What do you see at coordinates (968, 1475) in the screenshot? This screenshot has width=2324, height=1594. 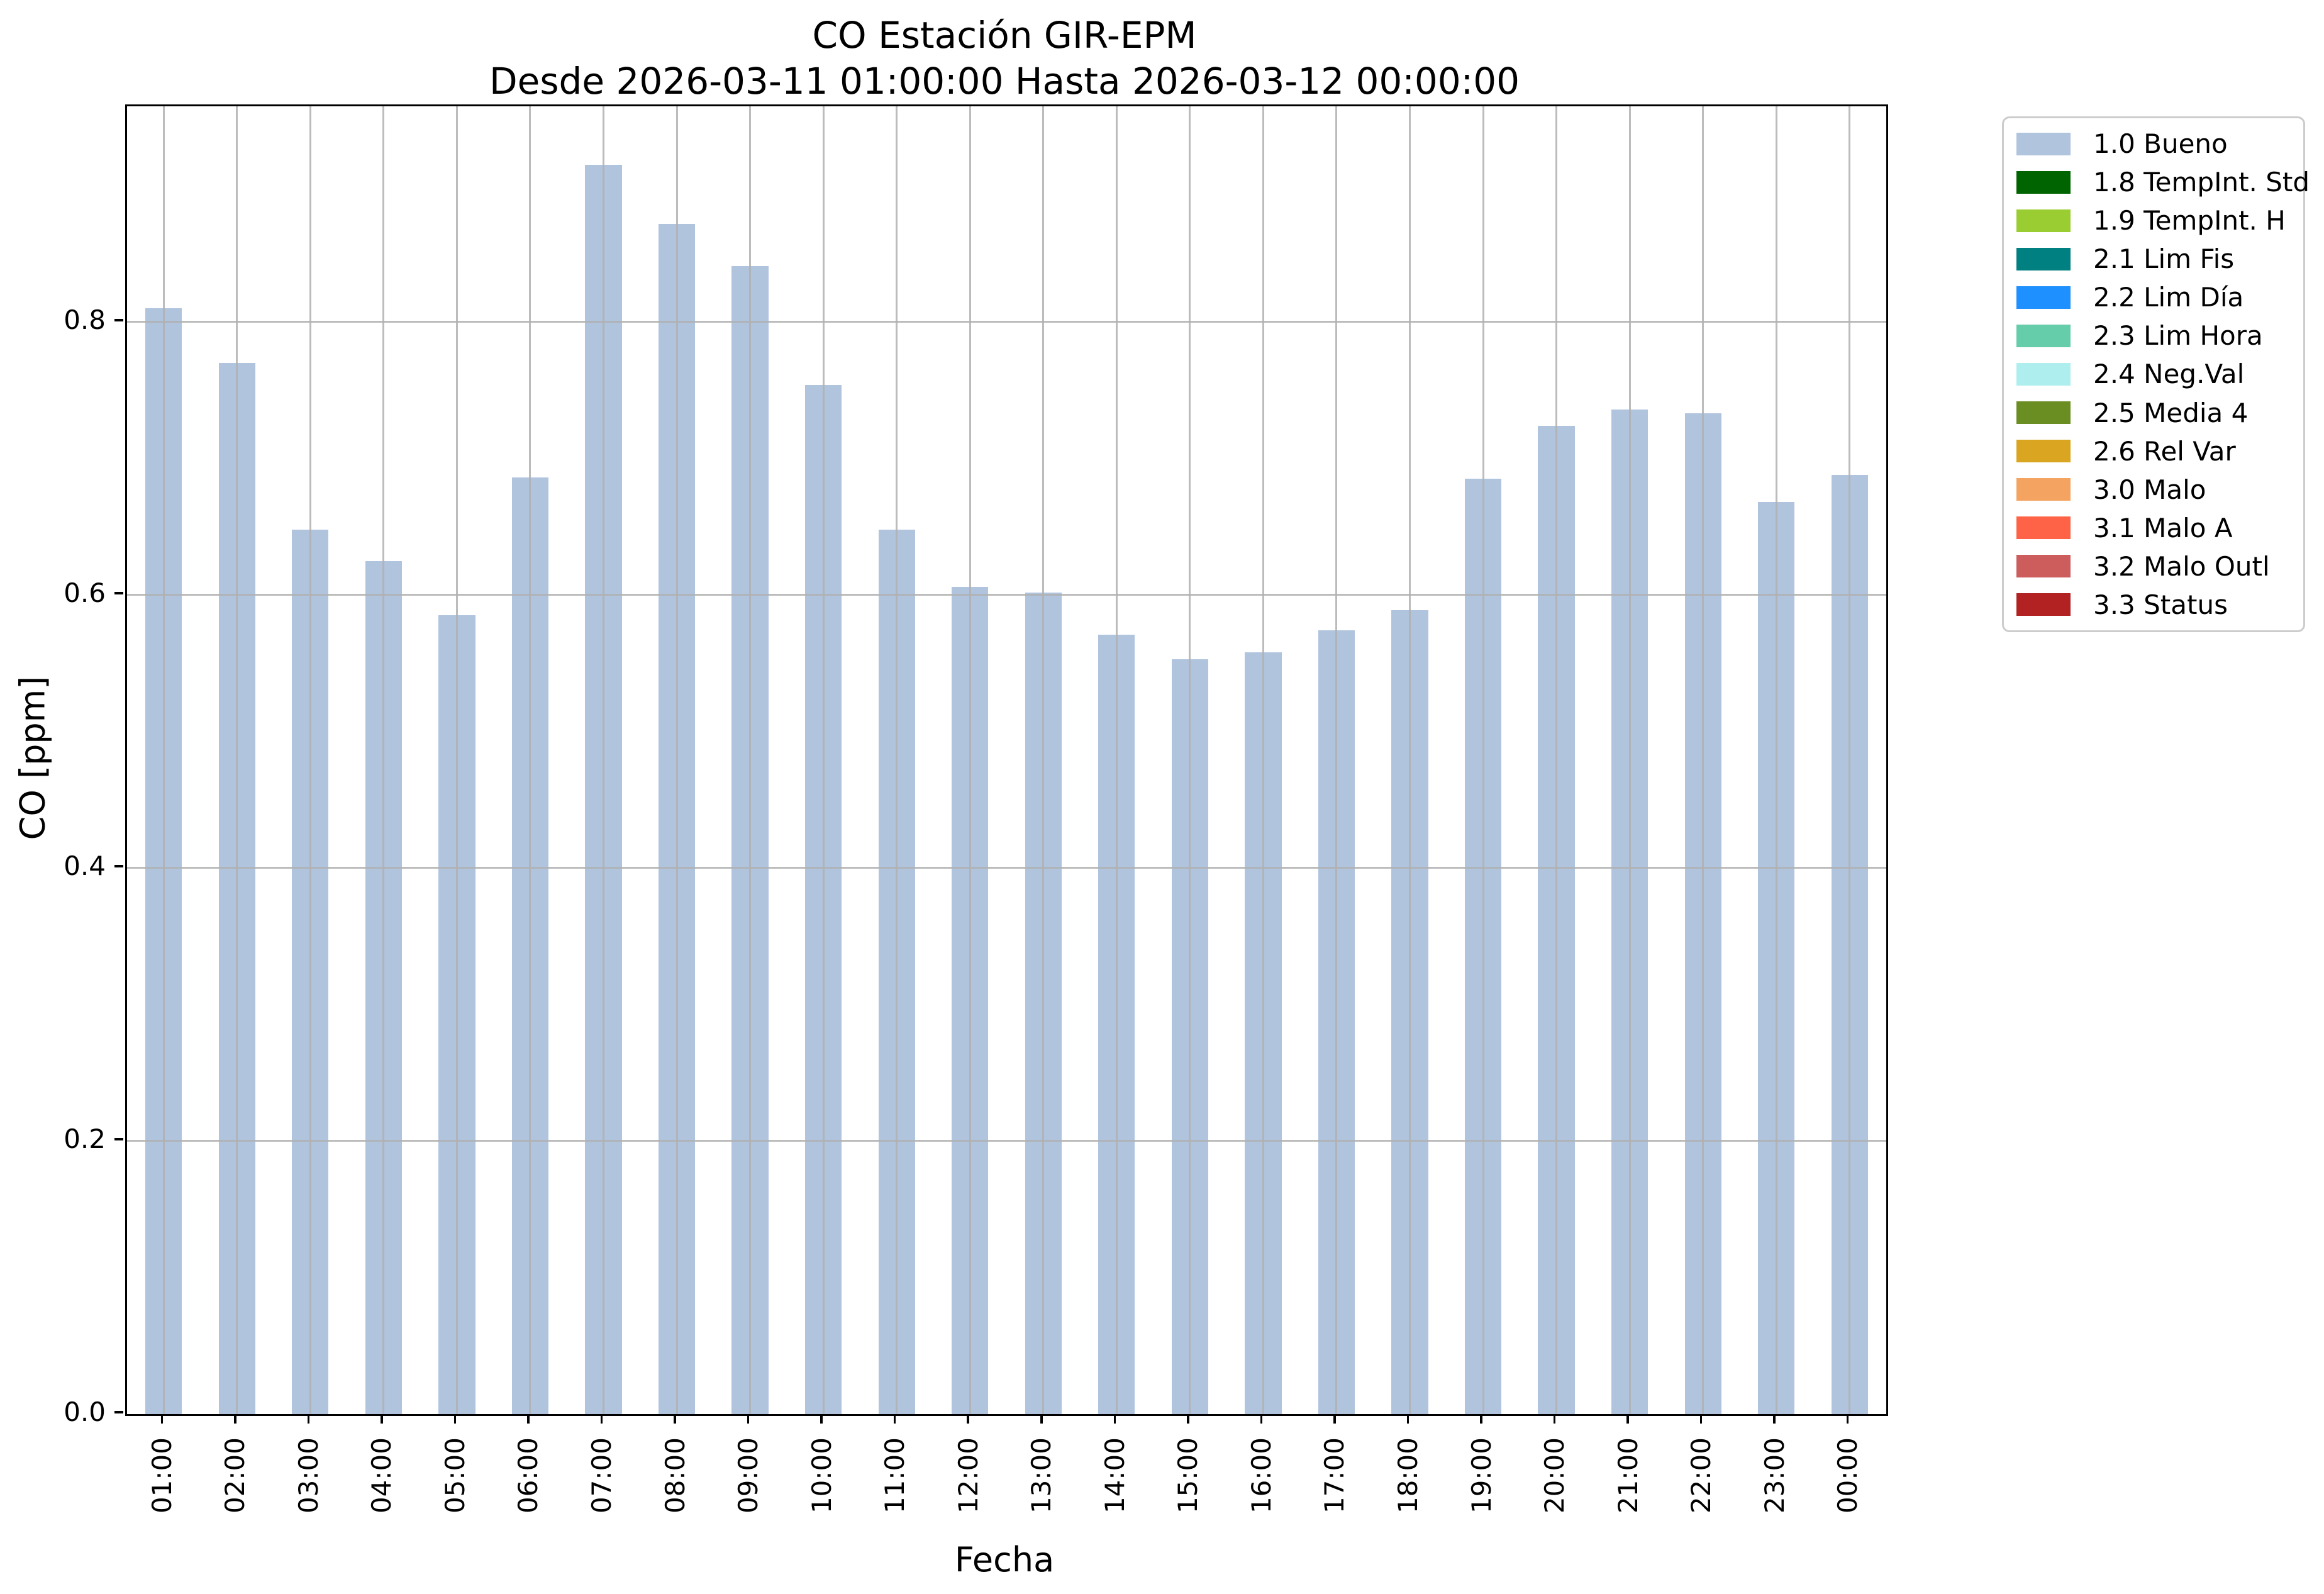 I see `x-tick-label-text: 12:00` at bounding box center [968, 1475].